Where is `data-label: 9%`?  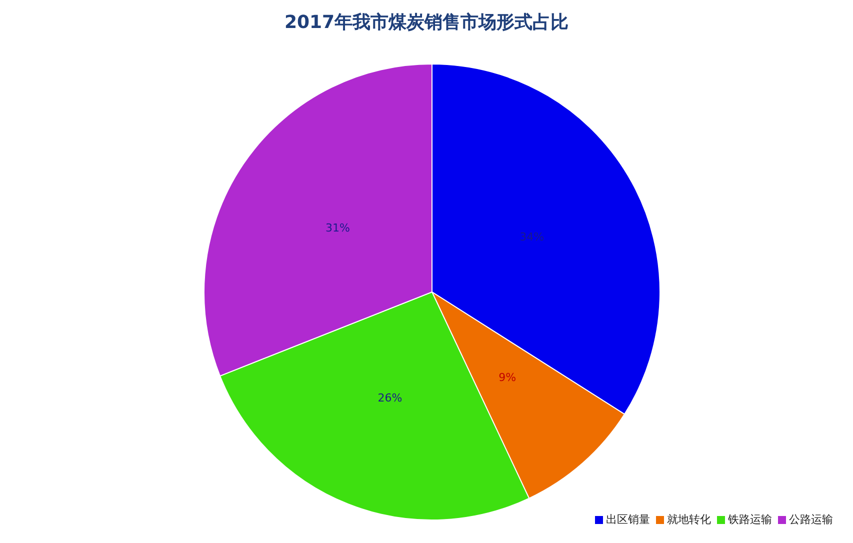
data-label: 9% is located at coordinates (507, 377).